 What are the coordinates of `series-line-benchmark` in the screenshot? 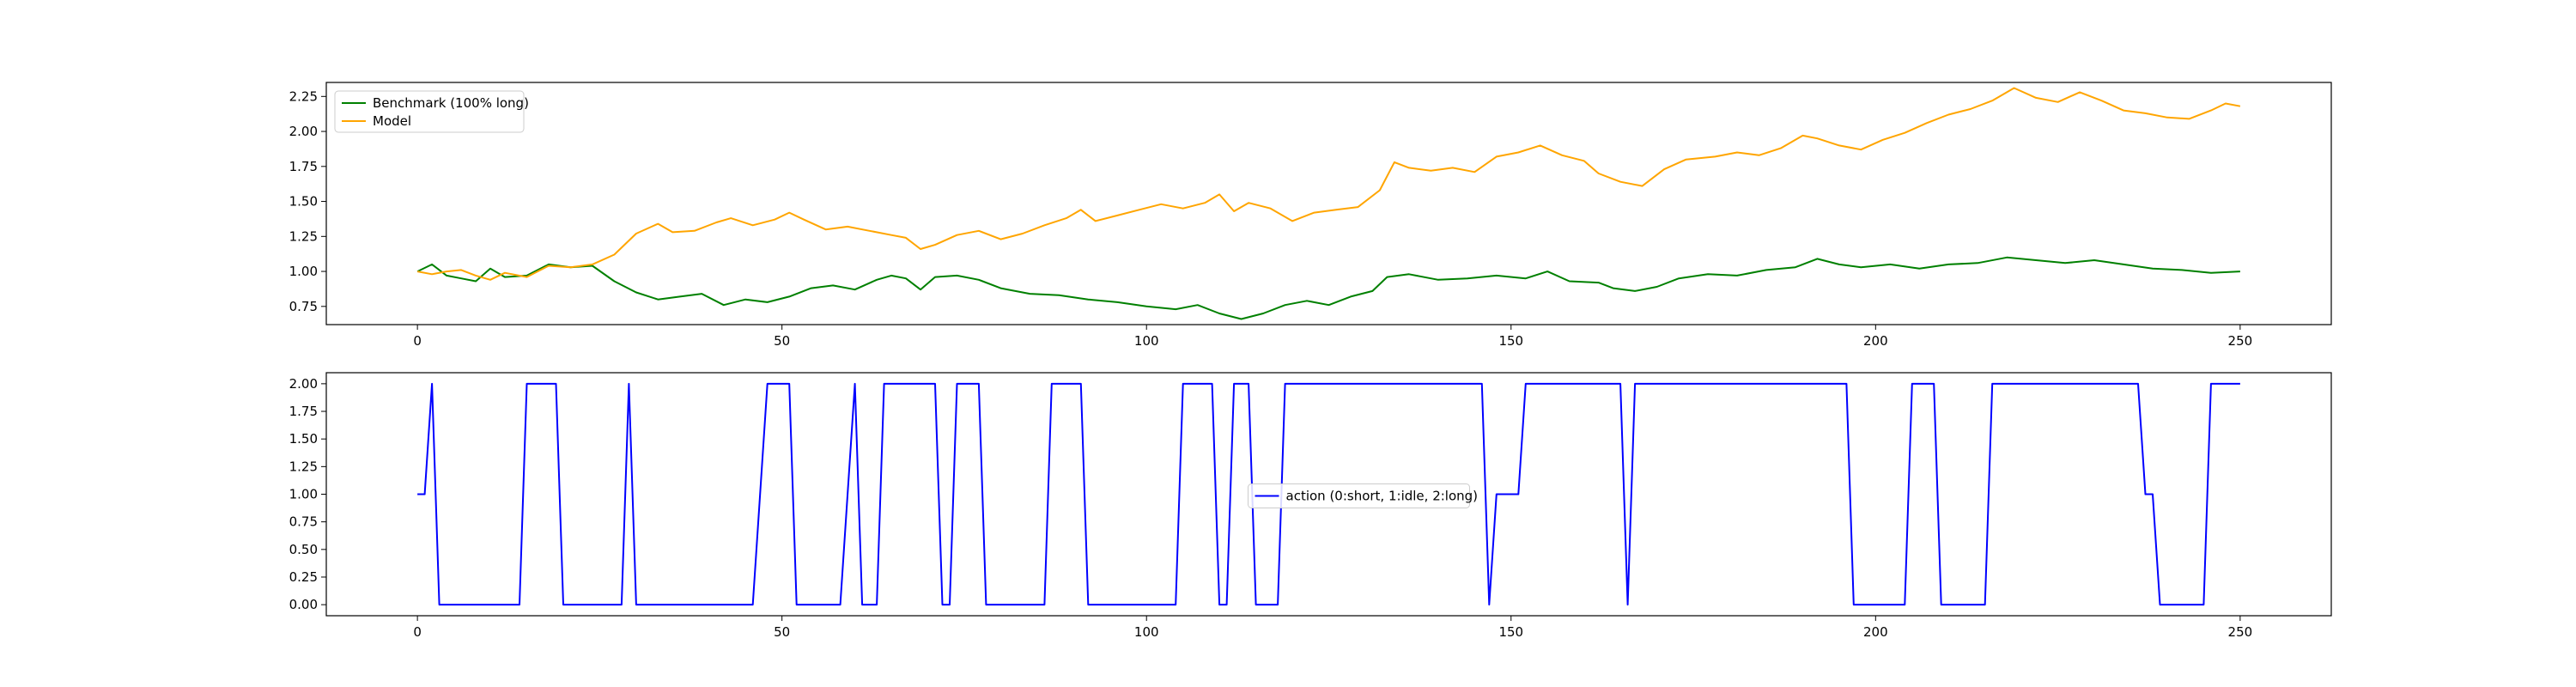 It's located at (1328, 288).